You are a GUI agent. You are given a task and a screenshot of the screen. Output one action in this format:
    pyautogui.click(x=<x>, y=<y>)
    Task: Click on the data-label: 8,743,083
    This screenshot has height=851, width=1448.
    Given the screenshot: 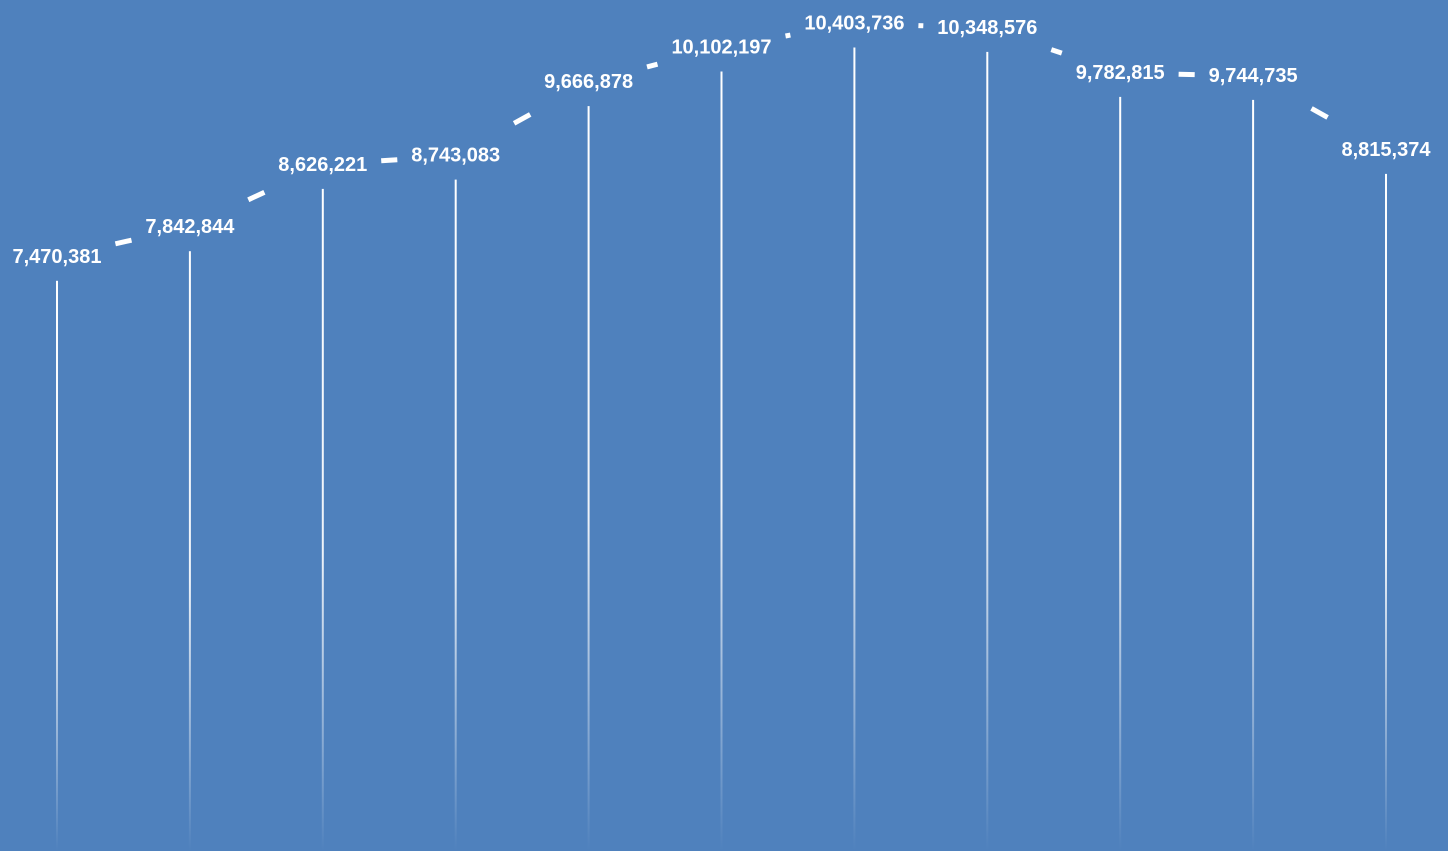 What is the action you would take?
    pyautogui.click(x=455, y=156)
    